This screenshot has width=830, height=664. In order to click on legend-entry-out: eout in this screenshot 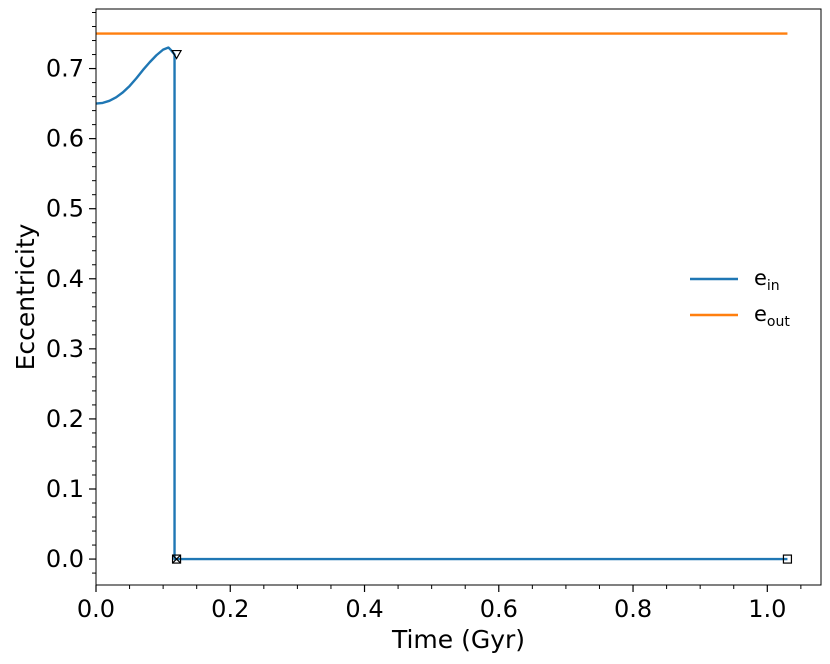, I will do `click(772, 316)`.